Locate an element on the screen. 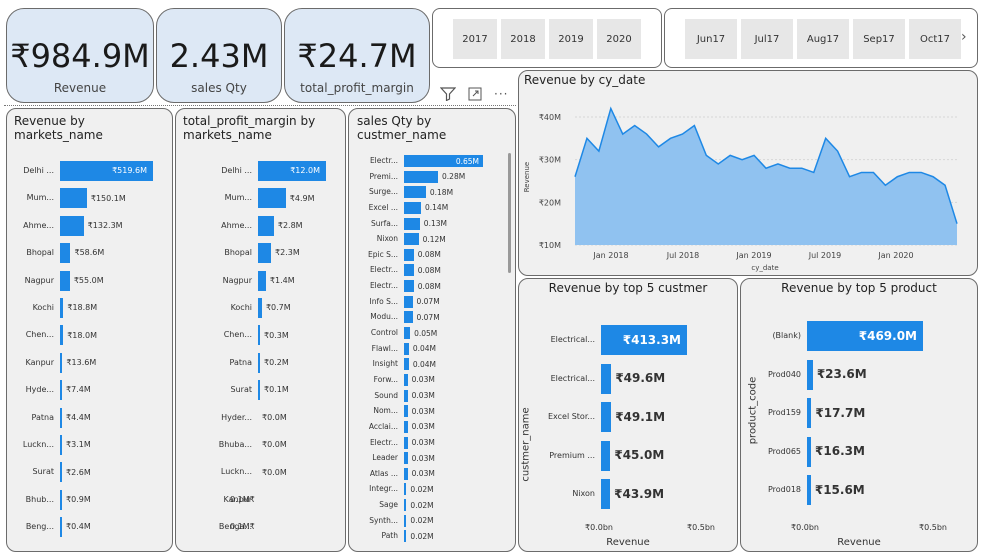  category-label: Sound is located at coordinates (386, 395).